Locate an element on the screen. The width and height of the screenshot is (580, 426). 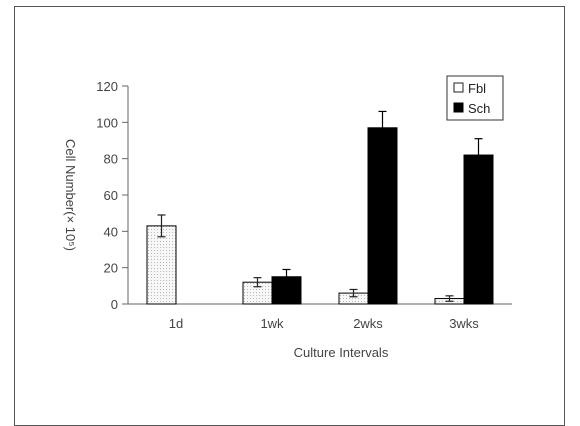
x-tick-label: 2wks is located at coordinates (368, 323).